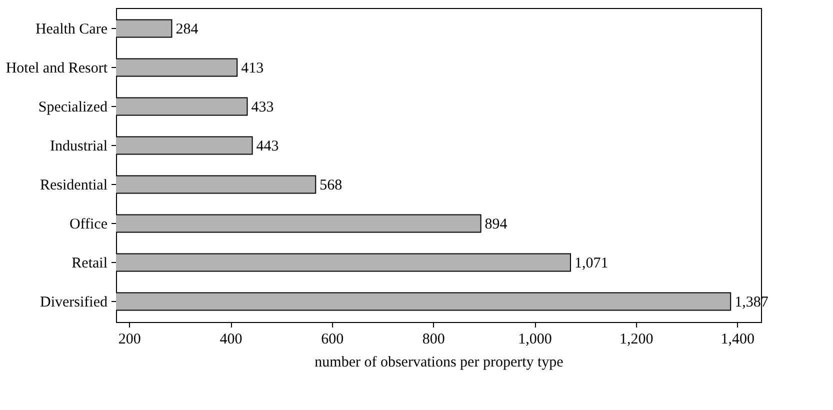  I want to click on x-tick-label: 200, so click(129, 340).